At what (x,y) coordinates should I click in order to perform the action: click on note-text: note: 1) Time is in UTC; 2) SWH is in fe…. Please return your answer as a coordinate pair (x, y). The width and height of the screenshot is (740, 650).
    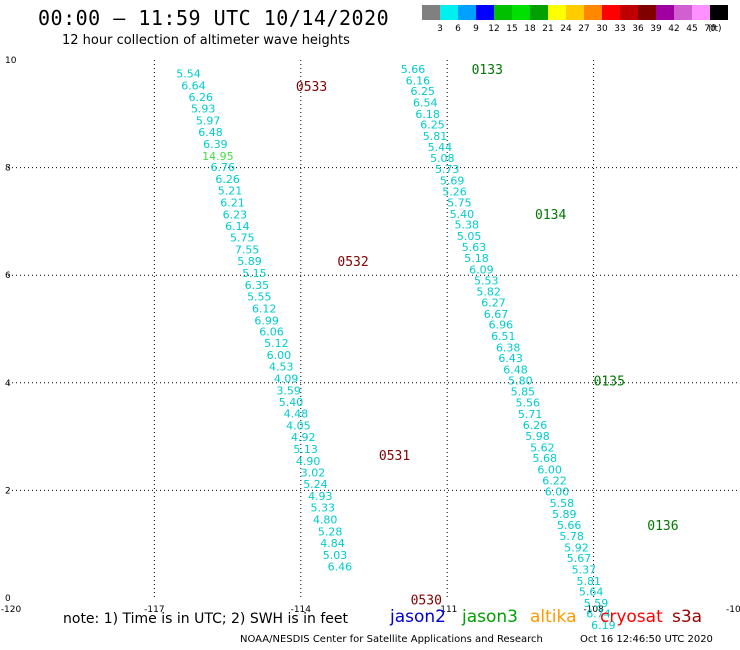
    Looking at the image, I should click on (206, 619).